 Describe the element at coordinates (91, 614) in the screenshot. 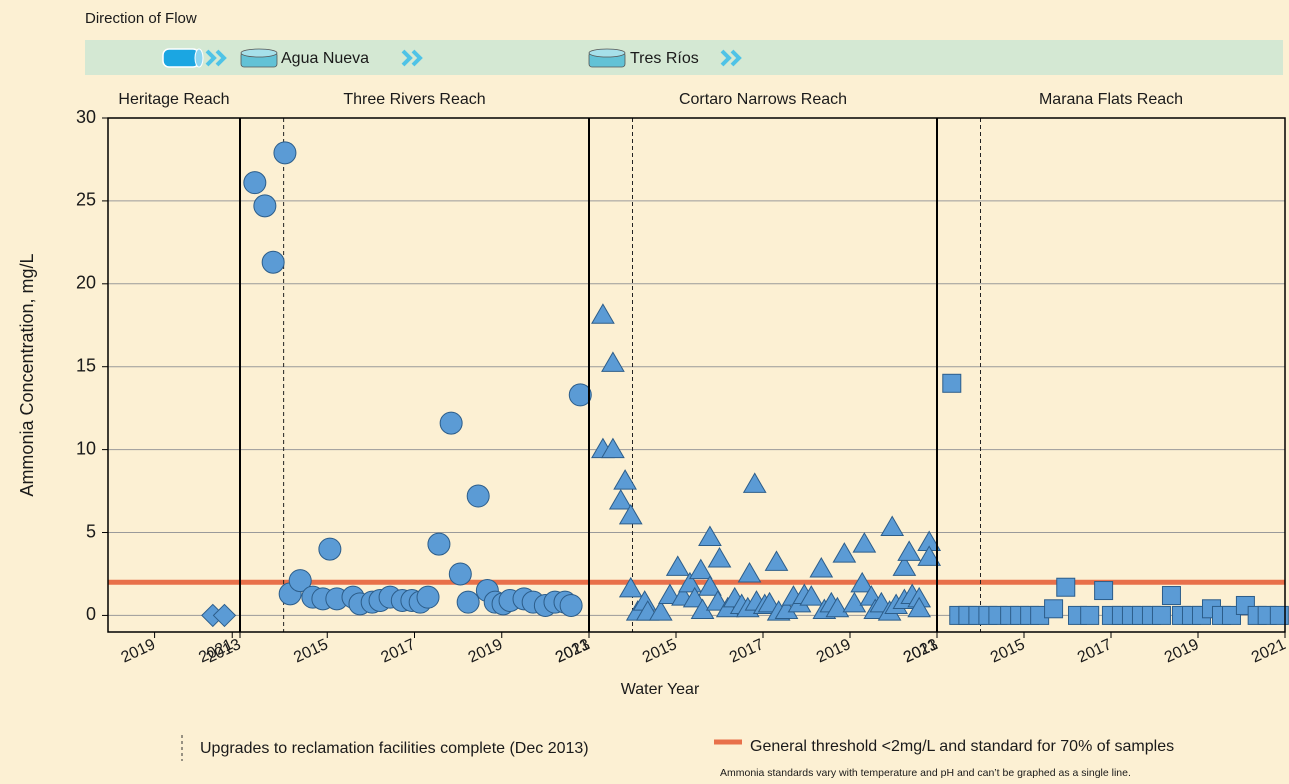

I see `y-tick-label: 0` at that location.